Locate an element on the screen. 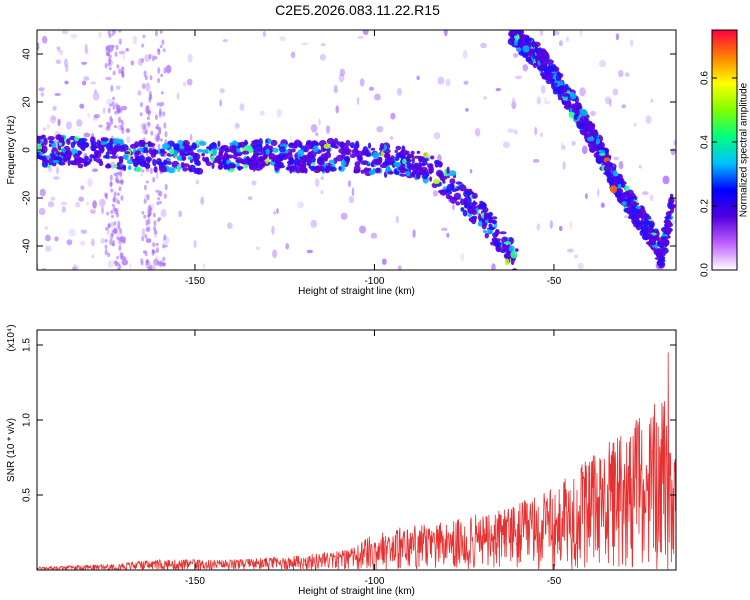 The image size is (750, 600). colorbar-label: Normalized spectral amplitude is located at coordinates (744, 149).